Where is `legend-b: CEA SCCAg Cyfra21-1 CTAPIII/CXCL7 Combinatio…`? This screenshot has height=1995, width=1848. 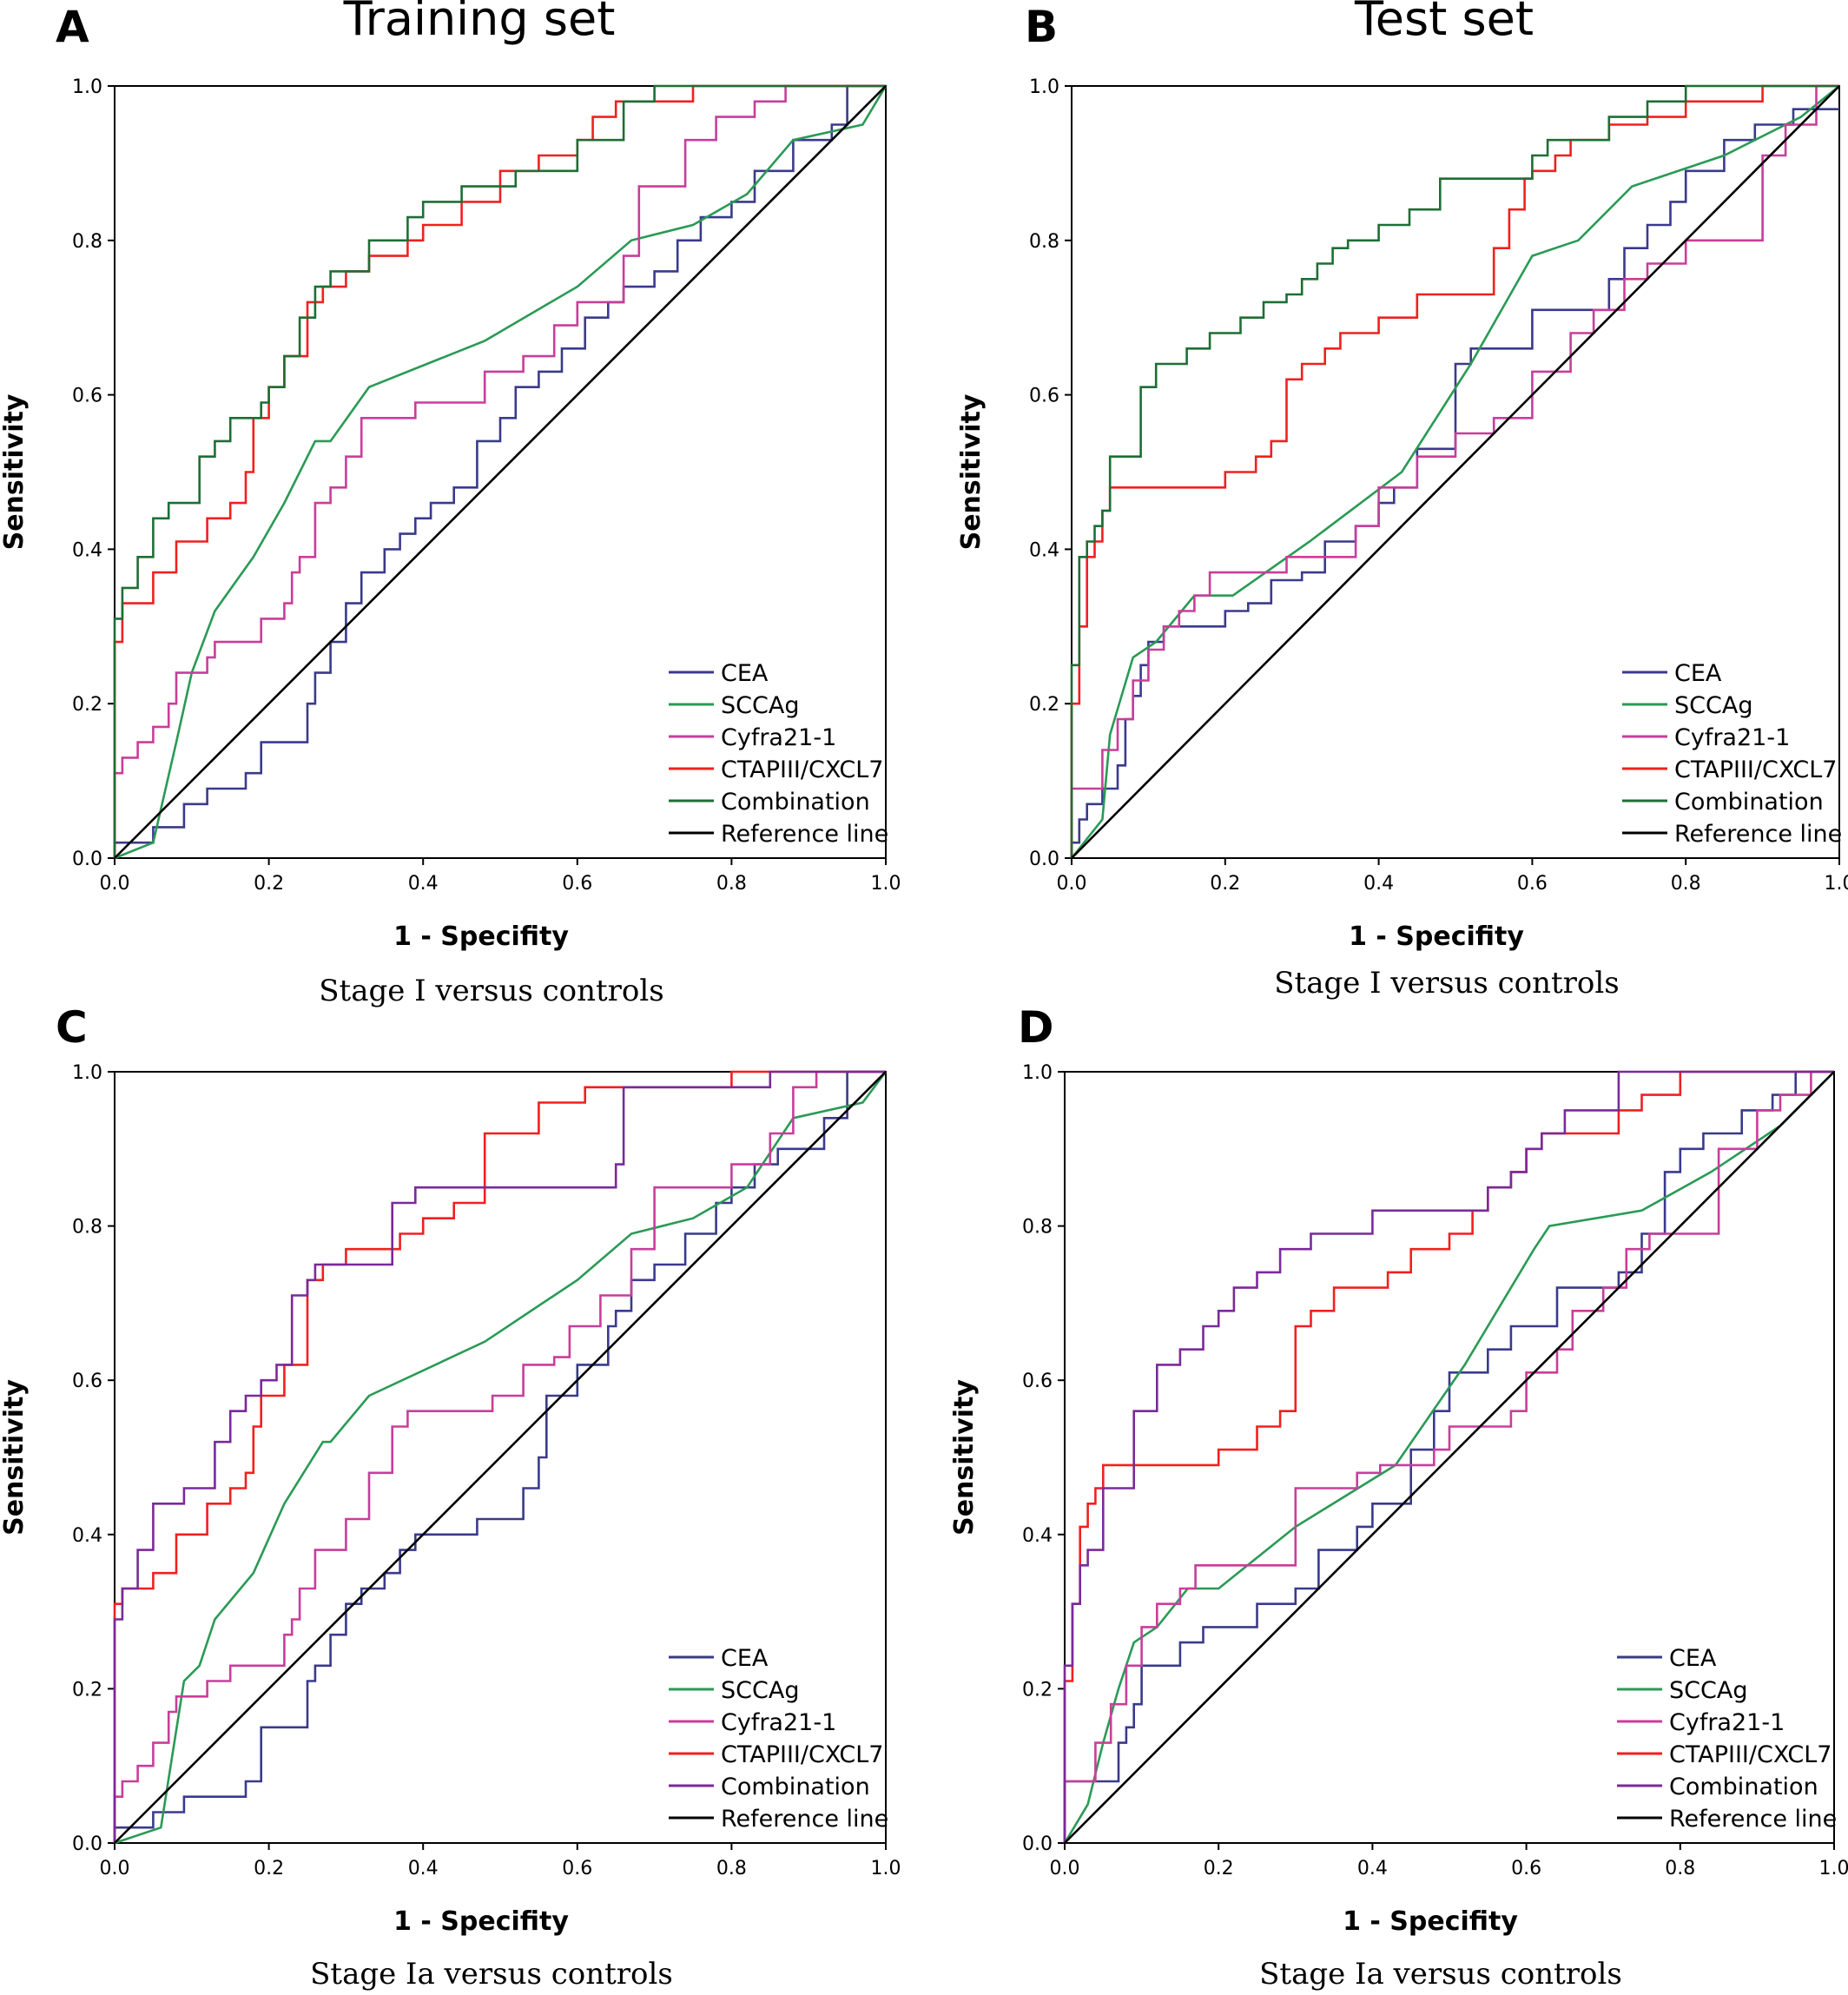
legend-b: CEA SCCAg Cyfra21-1 CTAPIII/CXCL7 Combinatio… is located at coordinates (1732, 754).